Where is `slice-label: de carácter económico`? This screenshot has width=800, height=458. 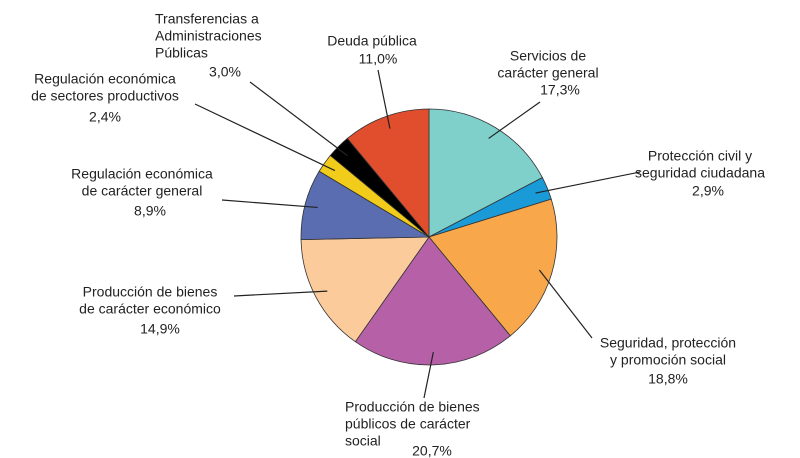 slice-label: de carácter económico is located at coordinates (150, 309).